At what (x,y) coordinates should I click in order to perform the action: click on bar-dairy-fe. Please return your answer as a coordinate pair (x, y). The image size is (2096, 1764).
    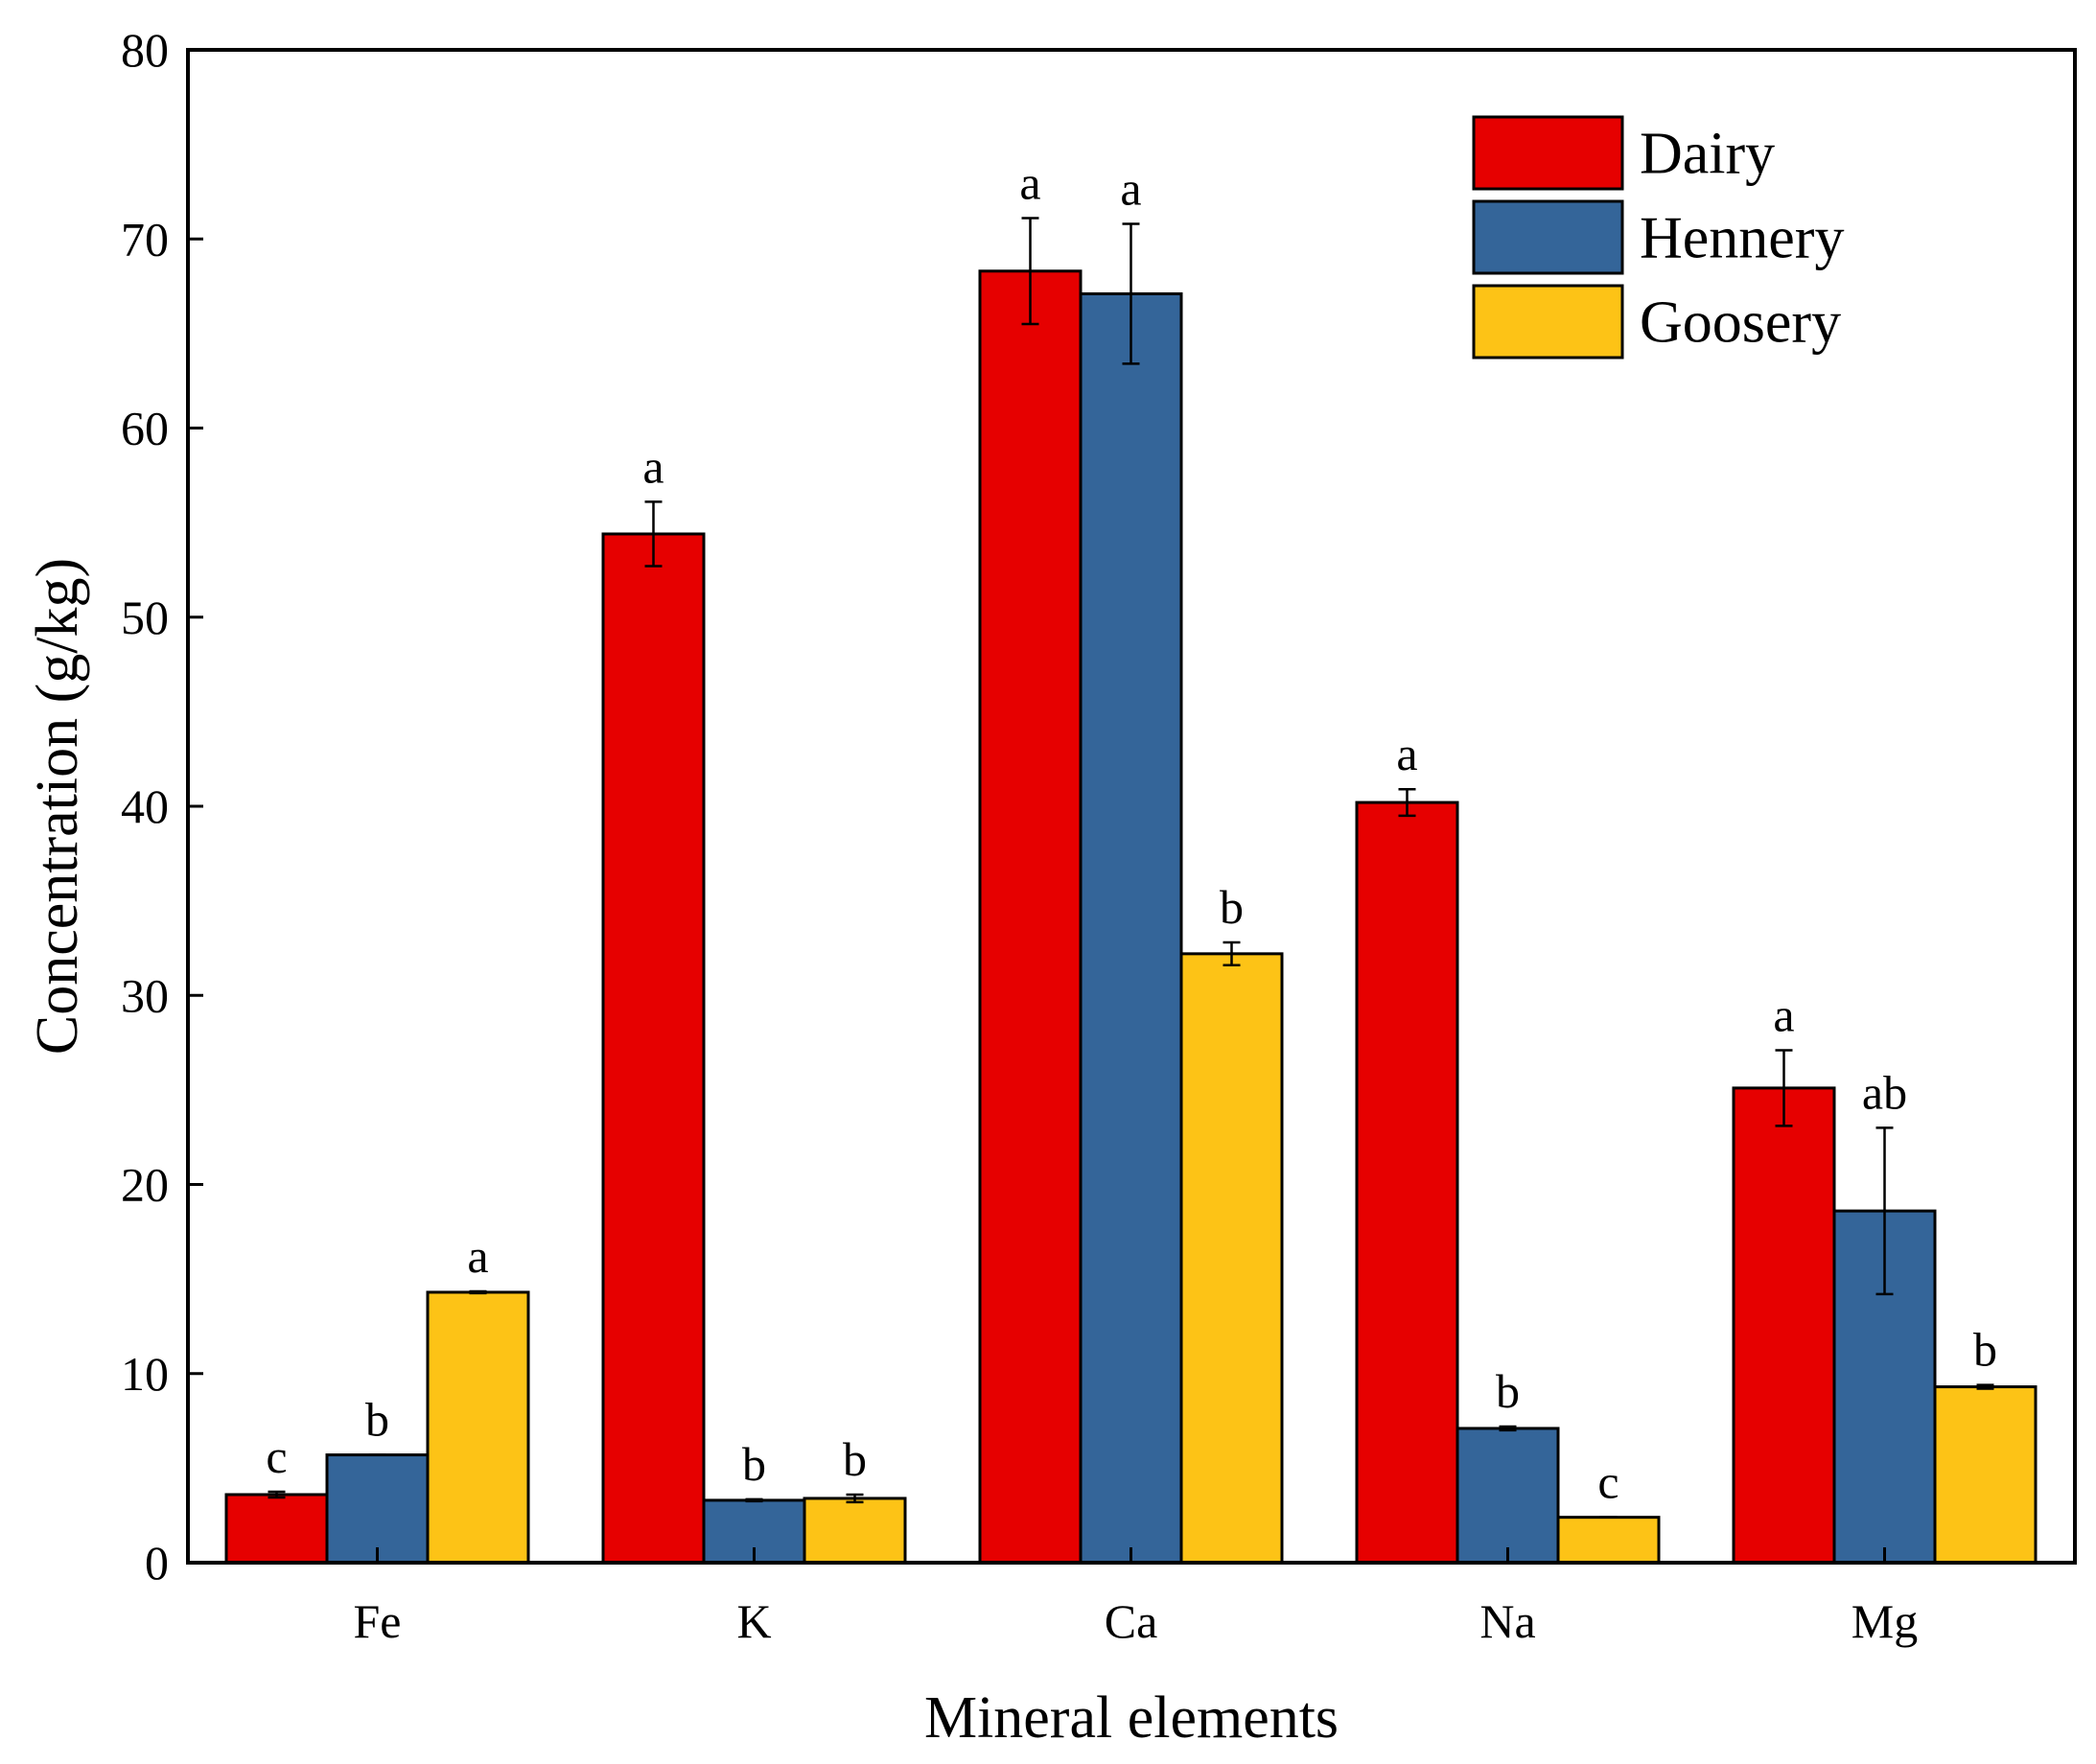
    Looking at the image, I should click on (276, 1529).